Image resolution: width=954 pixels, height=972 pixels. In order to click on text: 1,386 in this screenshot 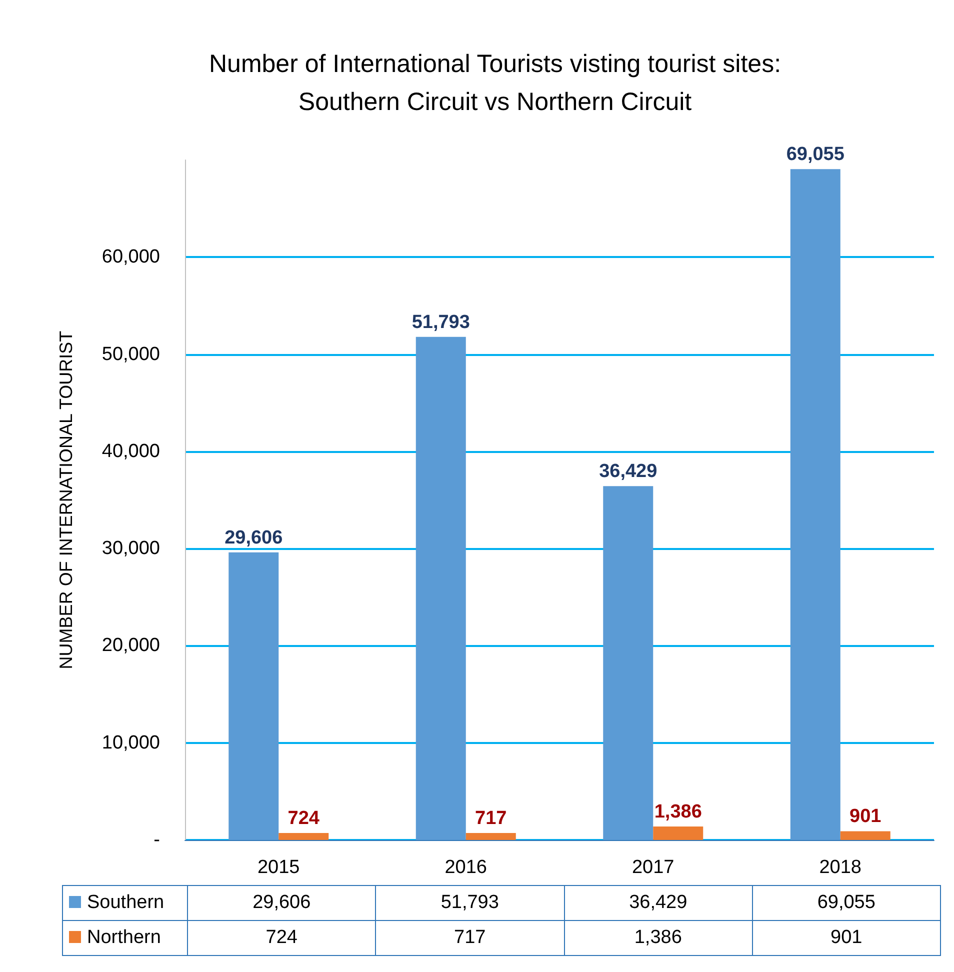, I will do `click(678, 812)`.